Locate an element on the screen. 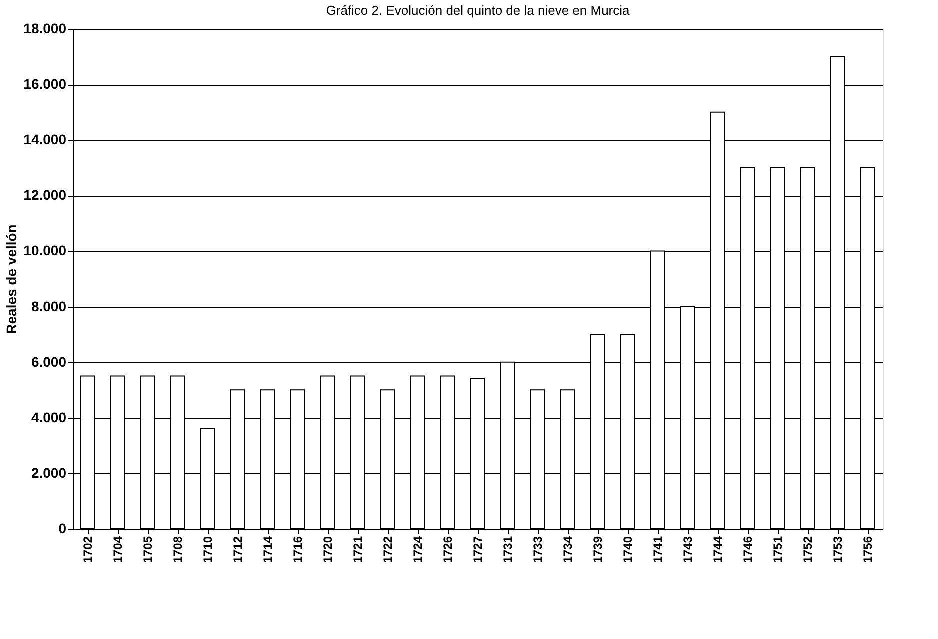  x-tick-label: 1726 is located at coordinates (448, 550).